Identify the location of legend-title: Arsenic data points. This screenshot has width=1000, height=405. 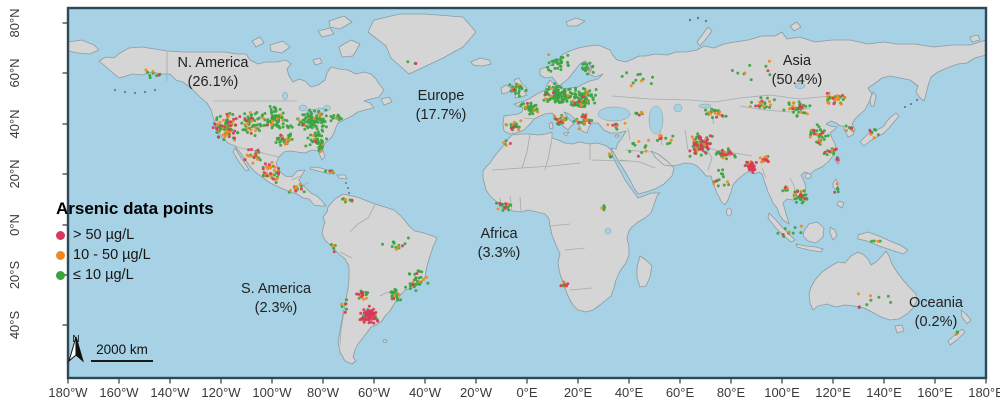
(135, 208).